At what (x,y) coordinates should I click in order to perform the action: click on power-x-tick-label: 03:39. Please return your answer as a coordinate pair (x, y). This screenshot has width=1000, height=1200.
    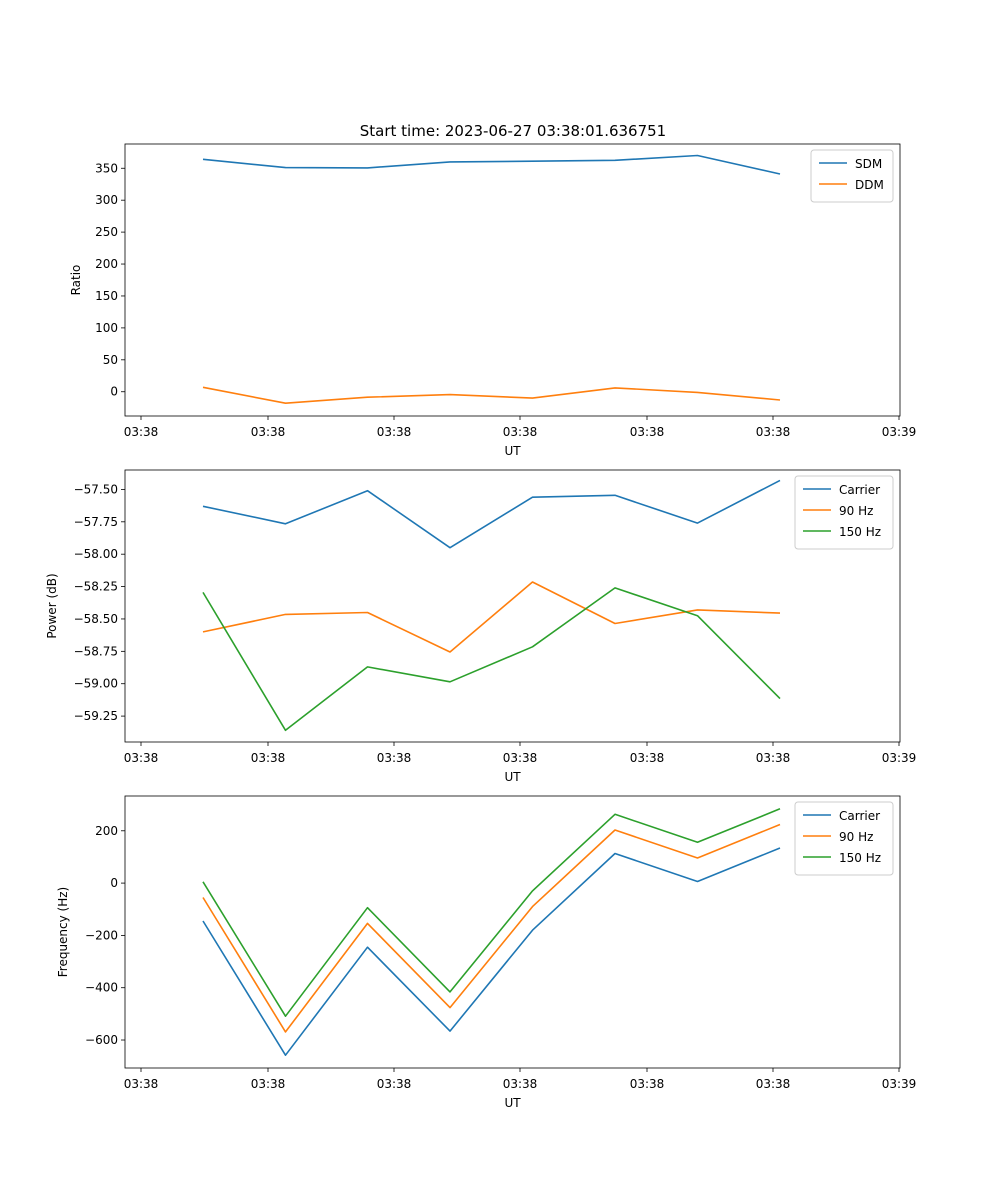
    Looking at the image, I should click on (899, 758).